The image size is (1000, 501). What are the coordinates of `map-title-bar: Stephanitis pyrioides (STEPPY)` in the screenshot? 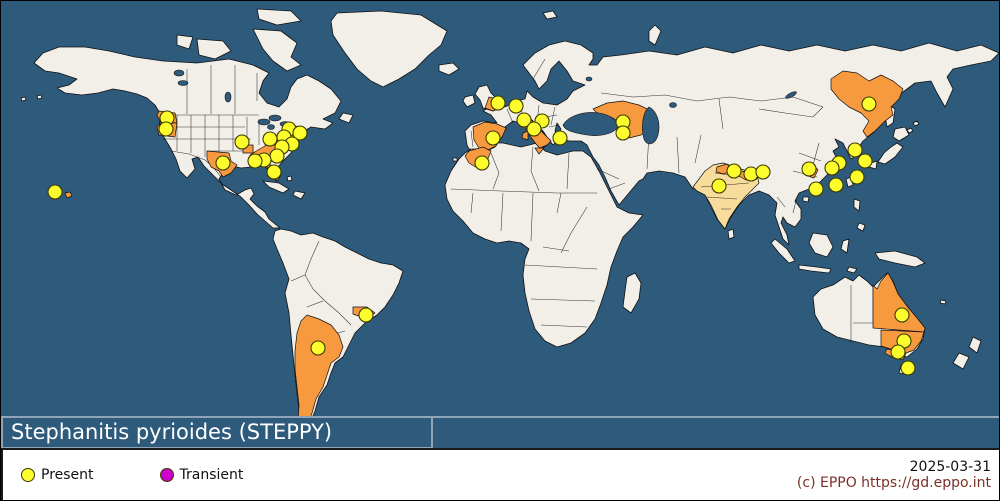 It's located at (217, 432).